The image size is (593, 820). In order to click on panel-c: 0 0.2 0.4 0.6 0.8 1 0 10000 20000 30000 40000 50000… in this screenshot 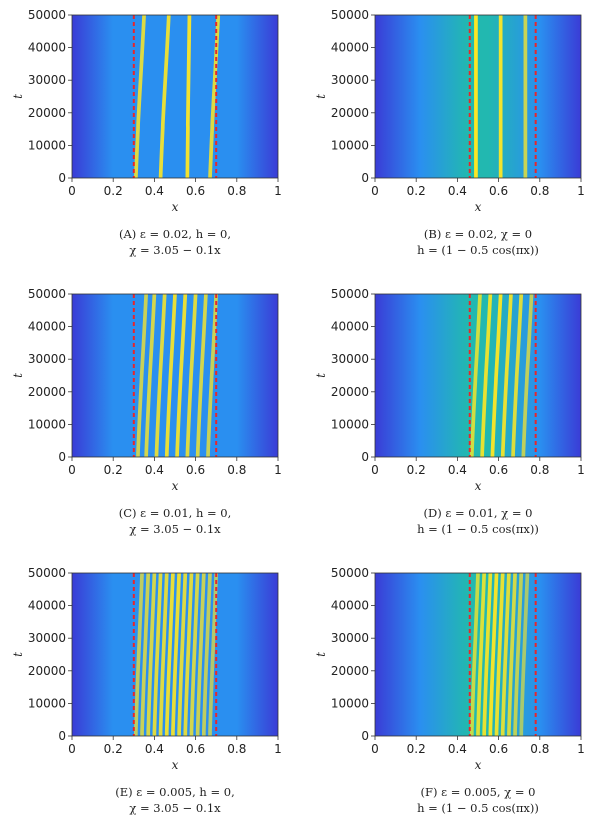, I will do `click(146, 411)`.